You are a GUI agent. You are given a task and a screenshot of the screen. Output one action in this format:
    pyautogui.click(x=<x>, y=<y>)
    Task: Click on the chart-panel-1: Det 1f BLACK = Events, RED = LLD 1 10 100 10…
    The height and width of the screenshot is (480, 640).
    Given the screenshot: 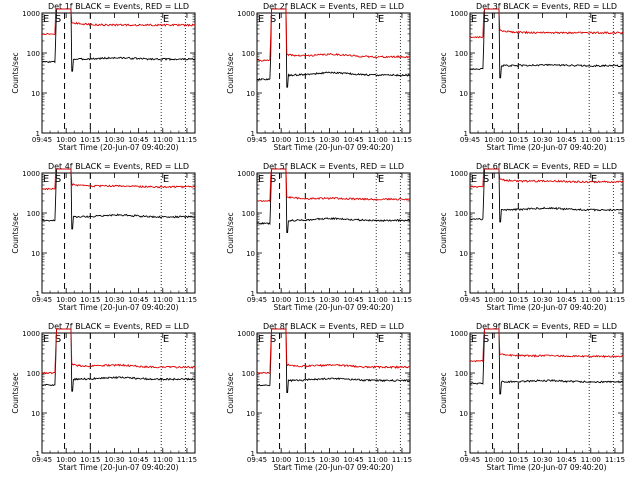 What is the action you would take?
    pyautogui.click(x=104, y=77)
    